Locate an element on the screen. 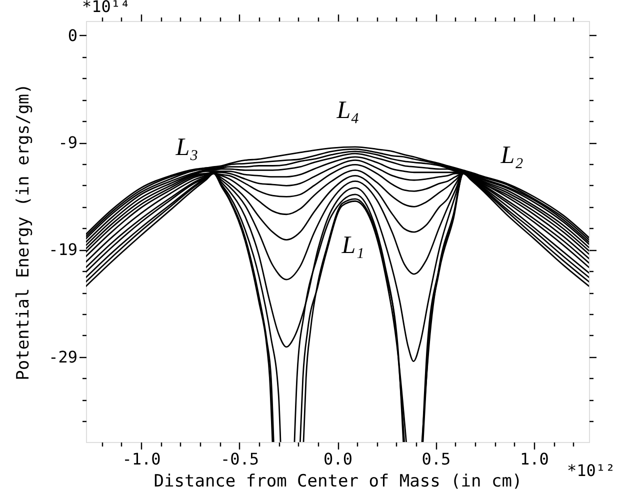  y-tick-label: -9 is located at coordinates (68, 142).